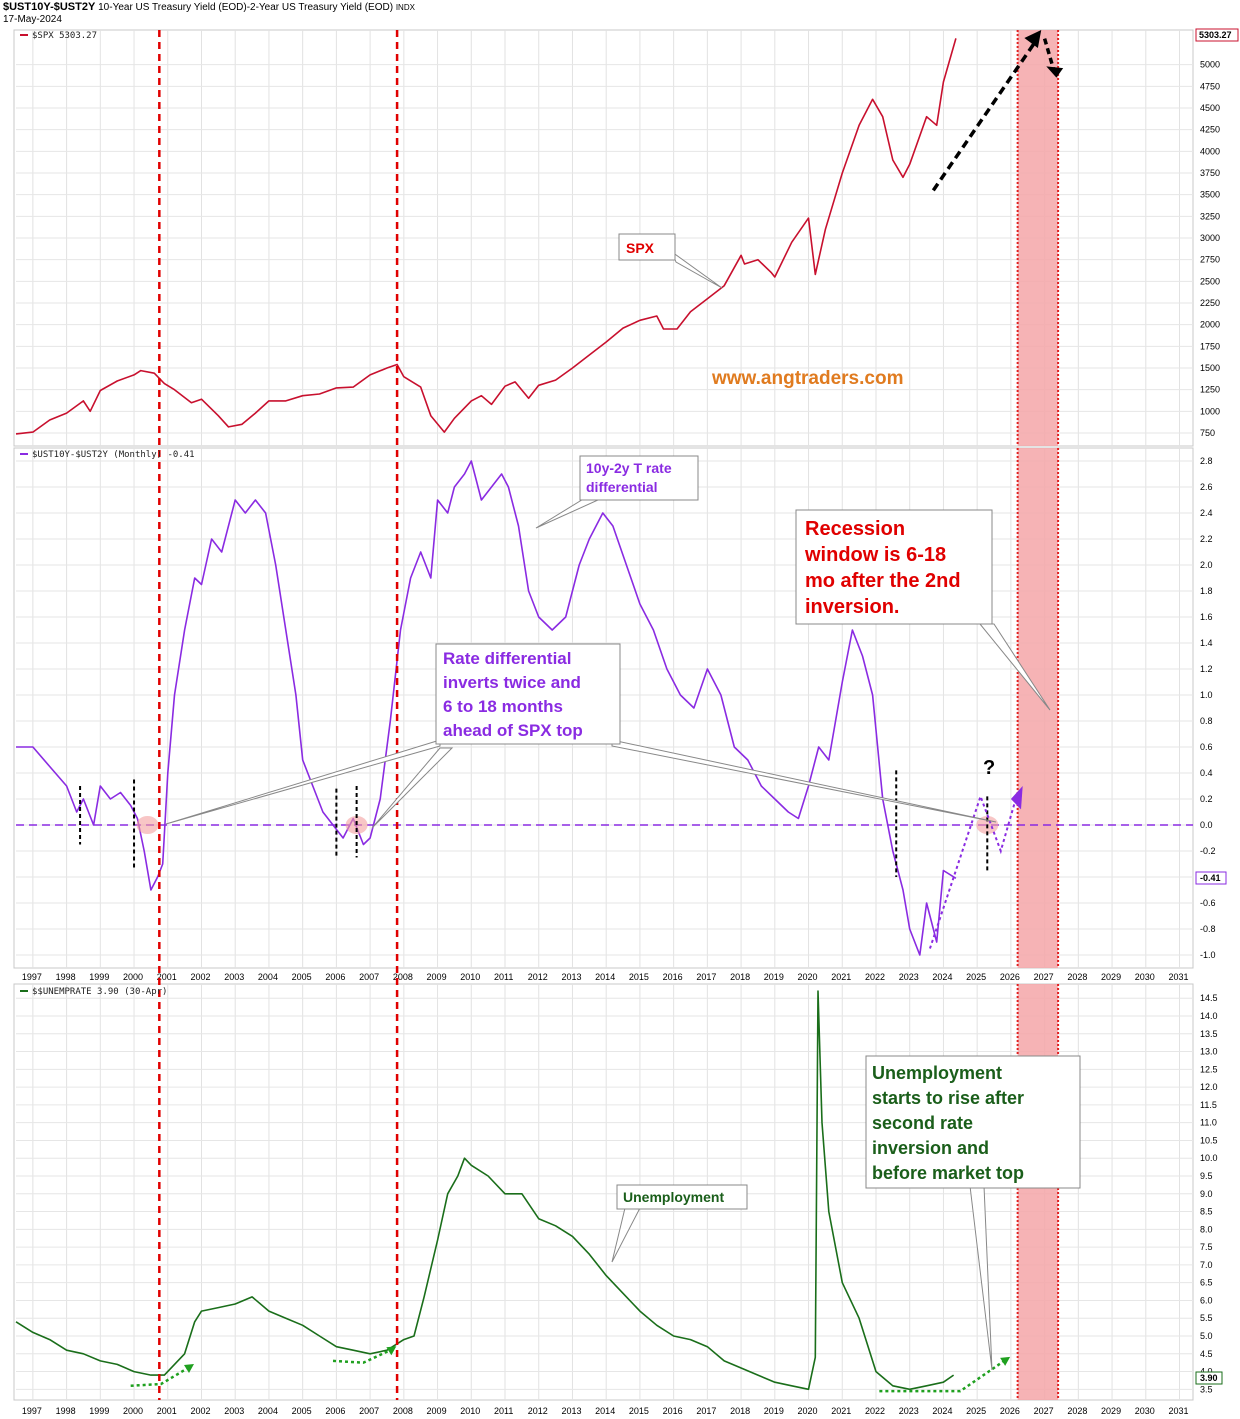 This screenshot has height=1419, width=1240. Describe the element at coordinates (234, 977) in the screenshot. I see `x-tick-label: 2003` at that location.